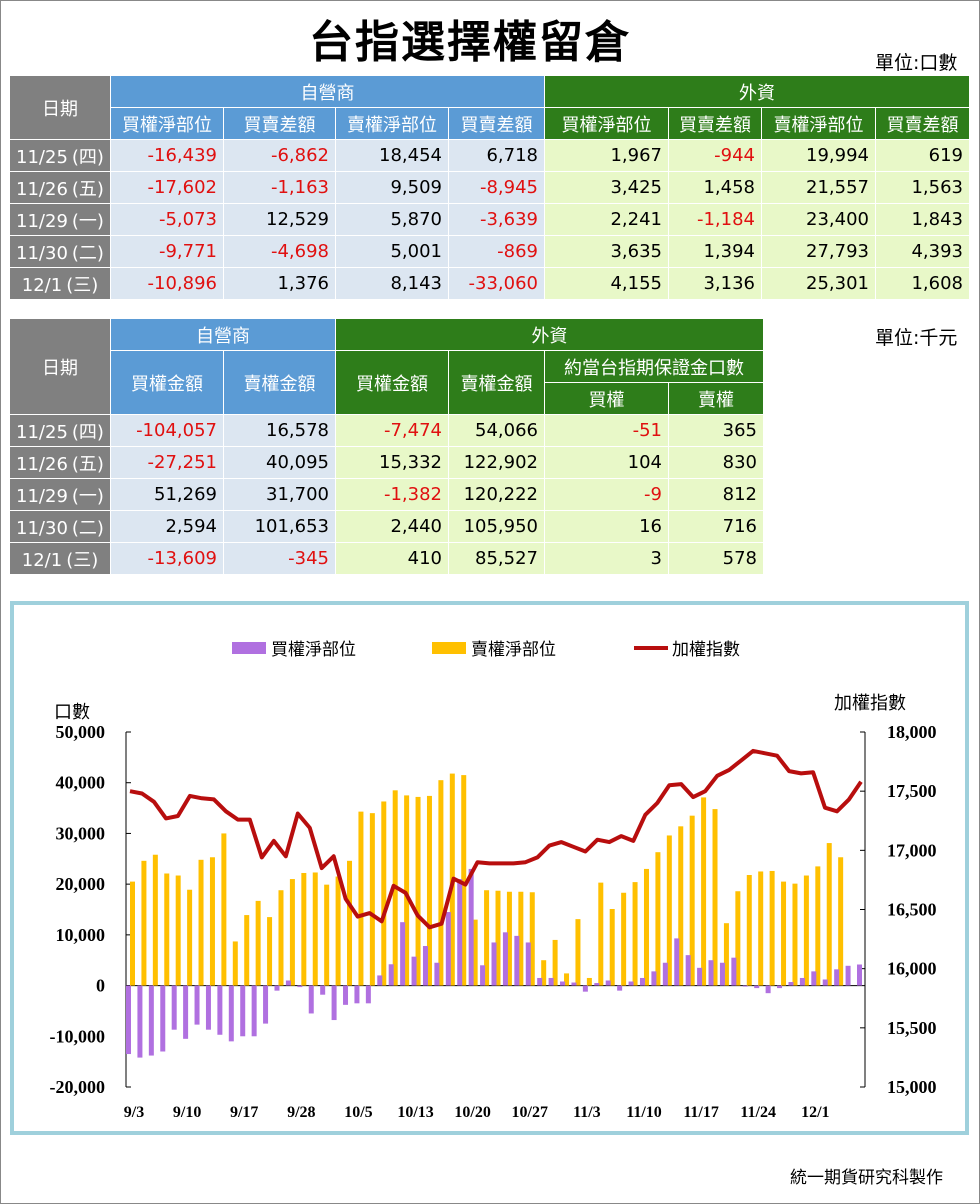 This screenshot has height=1204, width=980. I want to click on value-cell: 54,066, so click(496, 430).